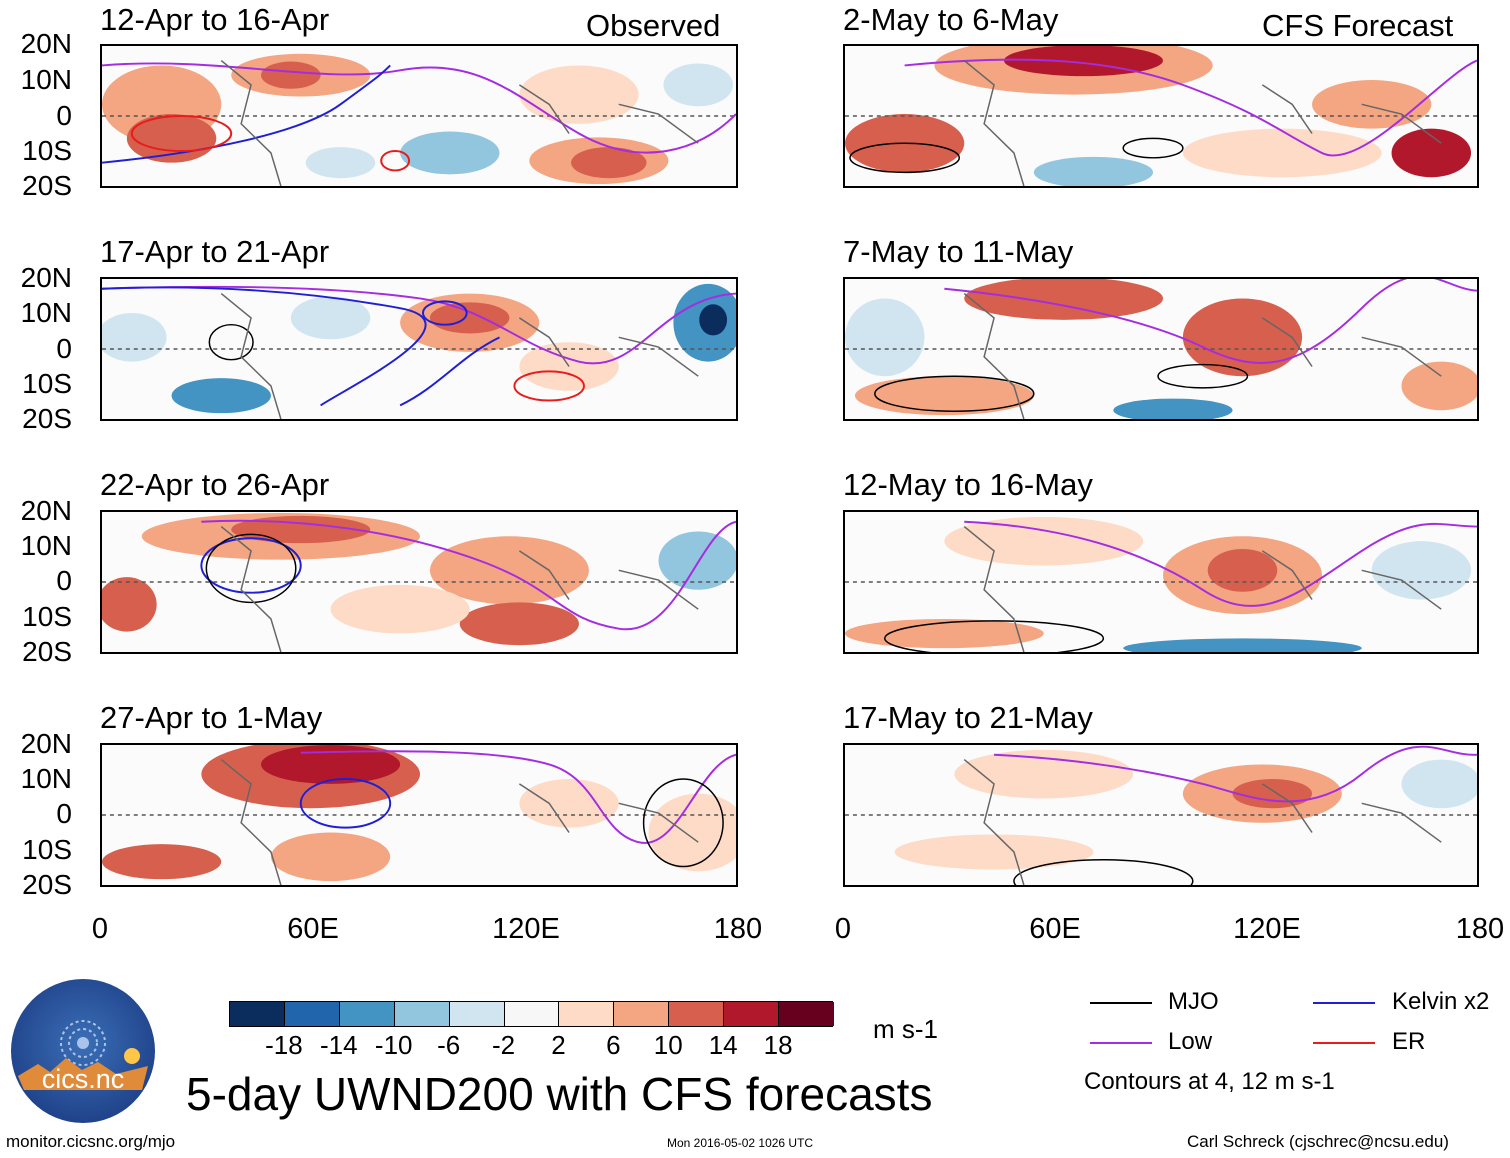  Describe the element at coordinates (284, 1045) in the screenshot. I see `colorbar-tick-label: -18` at that location.